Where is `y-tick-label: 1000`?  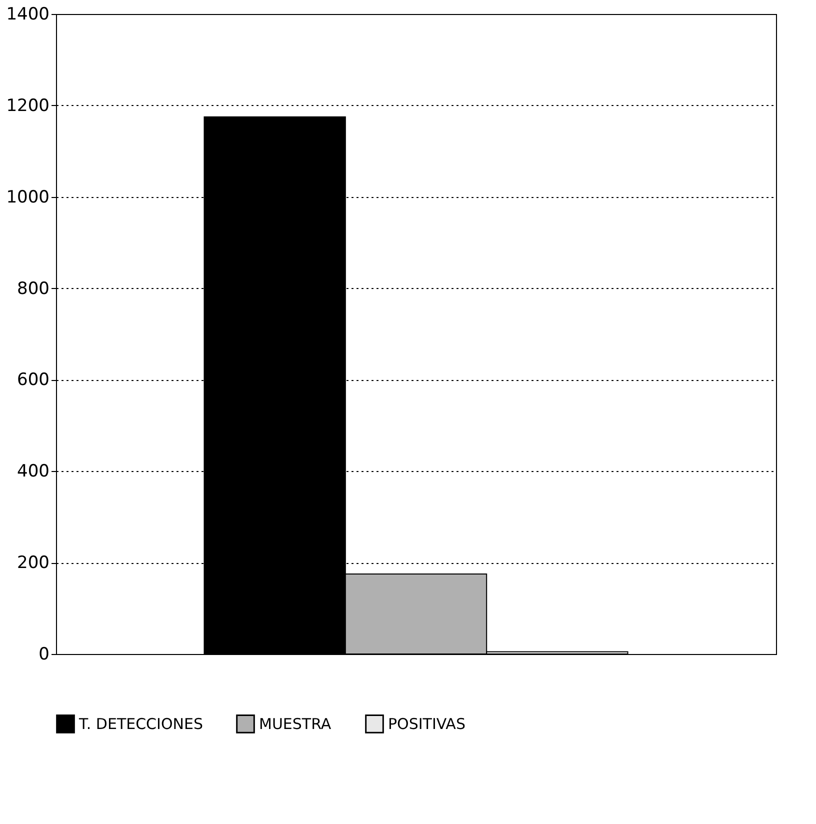
y-tick-label: 1000 is located at coordinates (28, 197).